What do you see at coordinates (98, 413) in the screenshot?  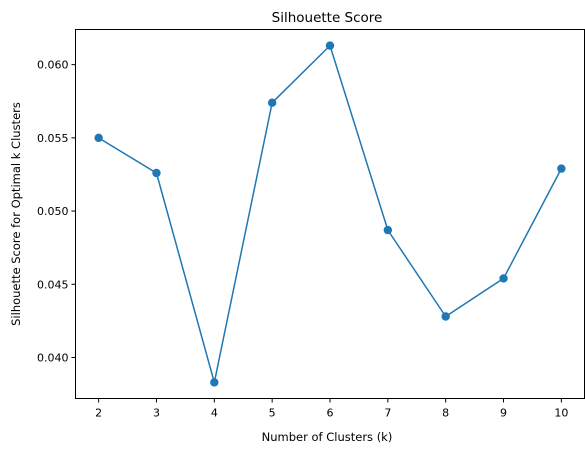 I see `x-tick-label: 2` at bounding box center [98, 413].